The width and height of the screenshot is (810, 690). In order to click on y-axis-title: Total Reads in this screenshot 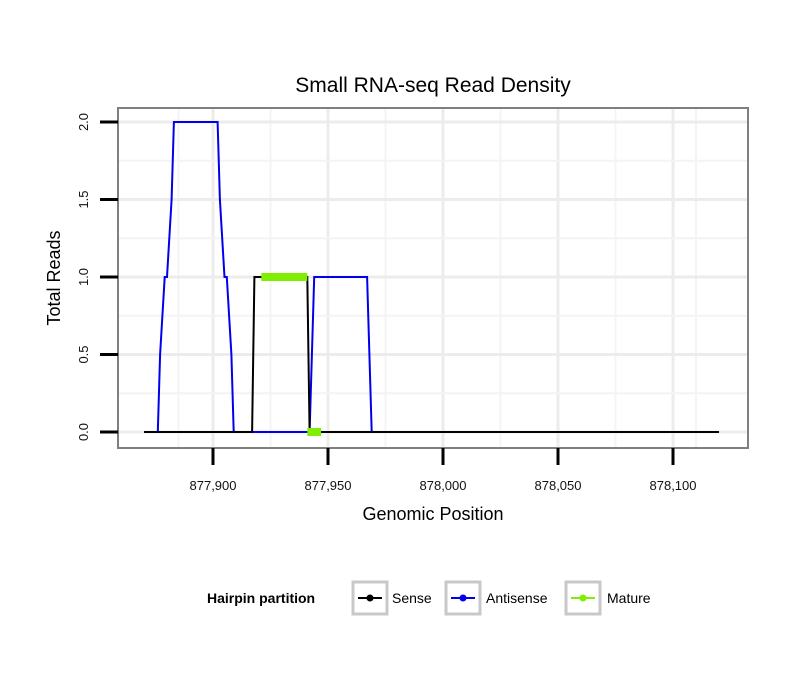, I will do `click(54, 277)`.